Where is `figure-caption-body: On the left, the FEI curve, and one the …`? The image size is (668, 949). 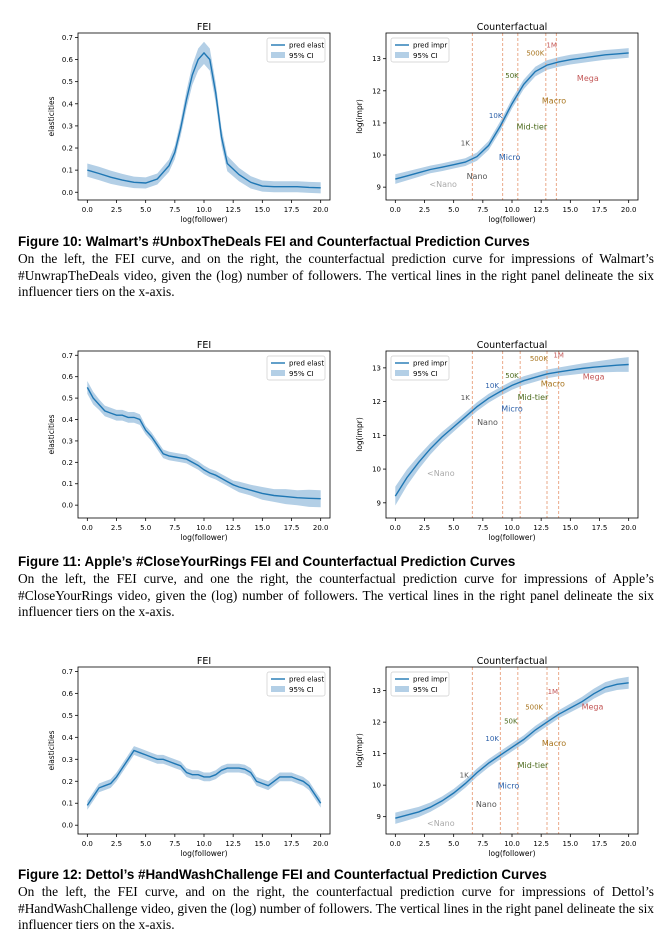 figure-caption-body: On the left, the FEI curve, and one the … is located at coordinates (336, 595).